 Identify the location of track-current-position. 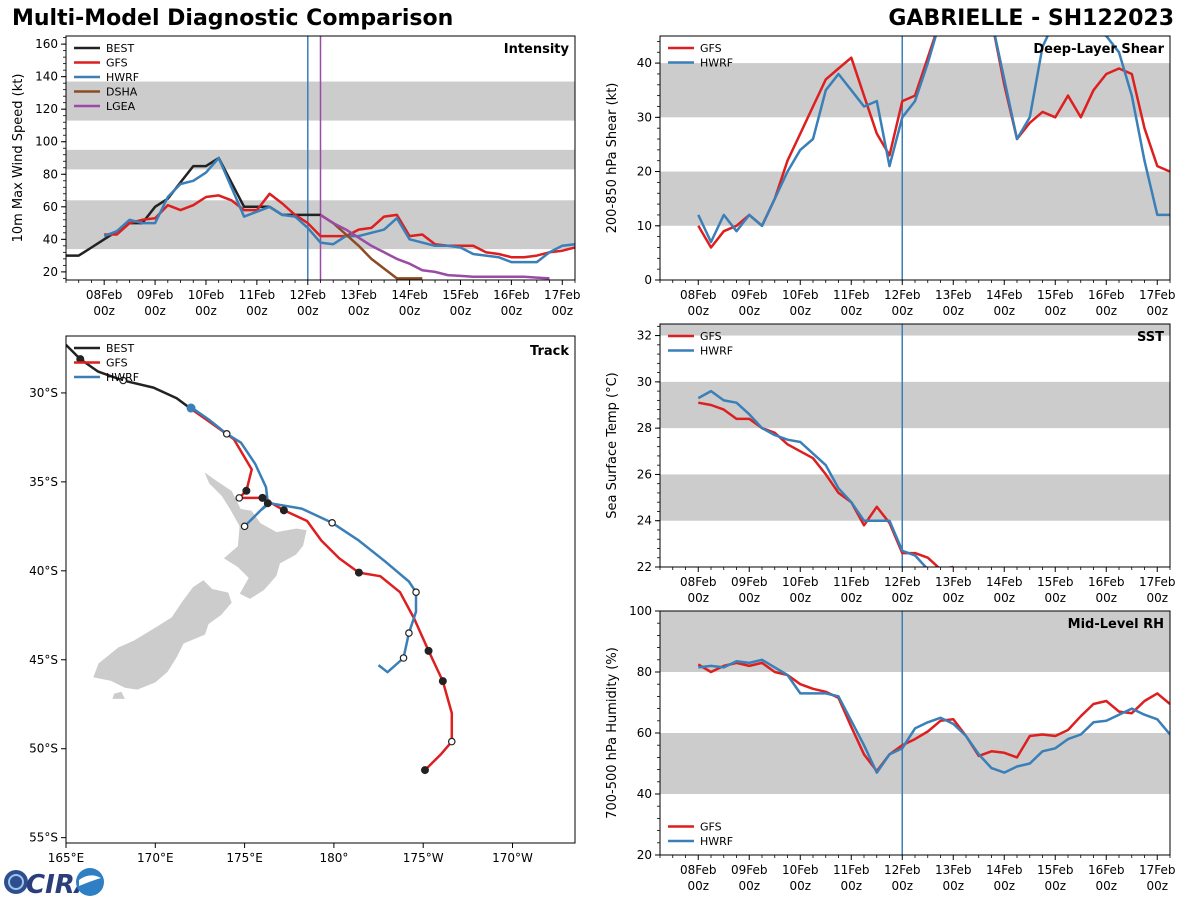
(191, 408).